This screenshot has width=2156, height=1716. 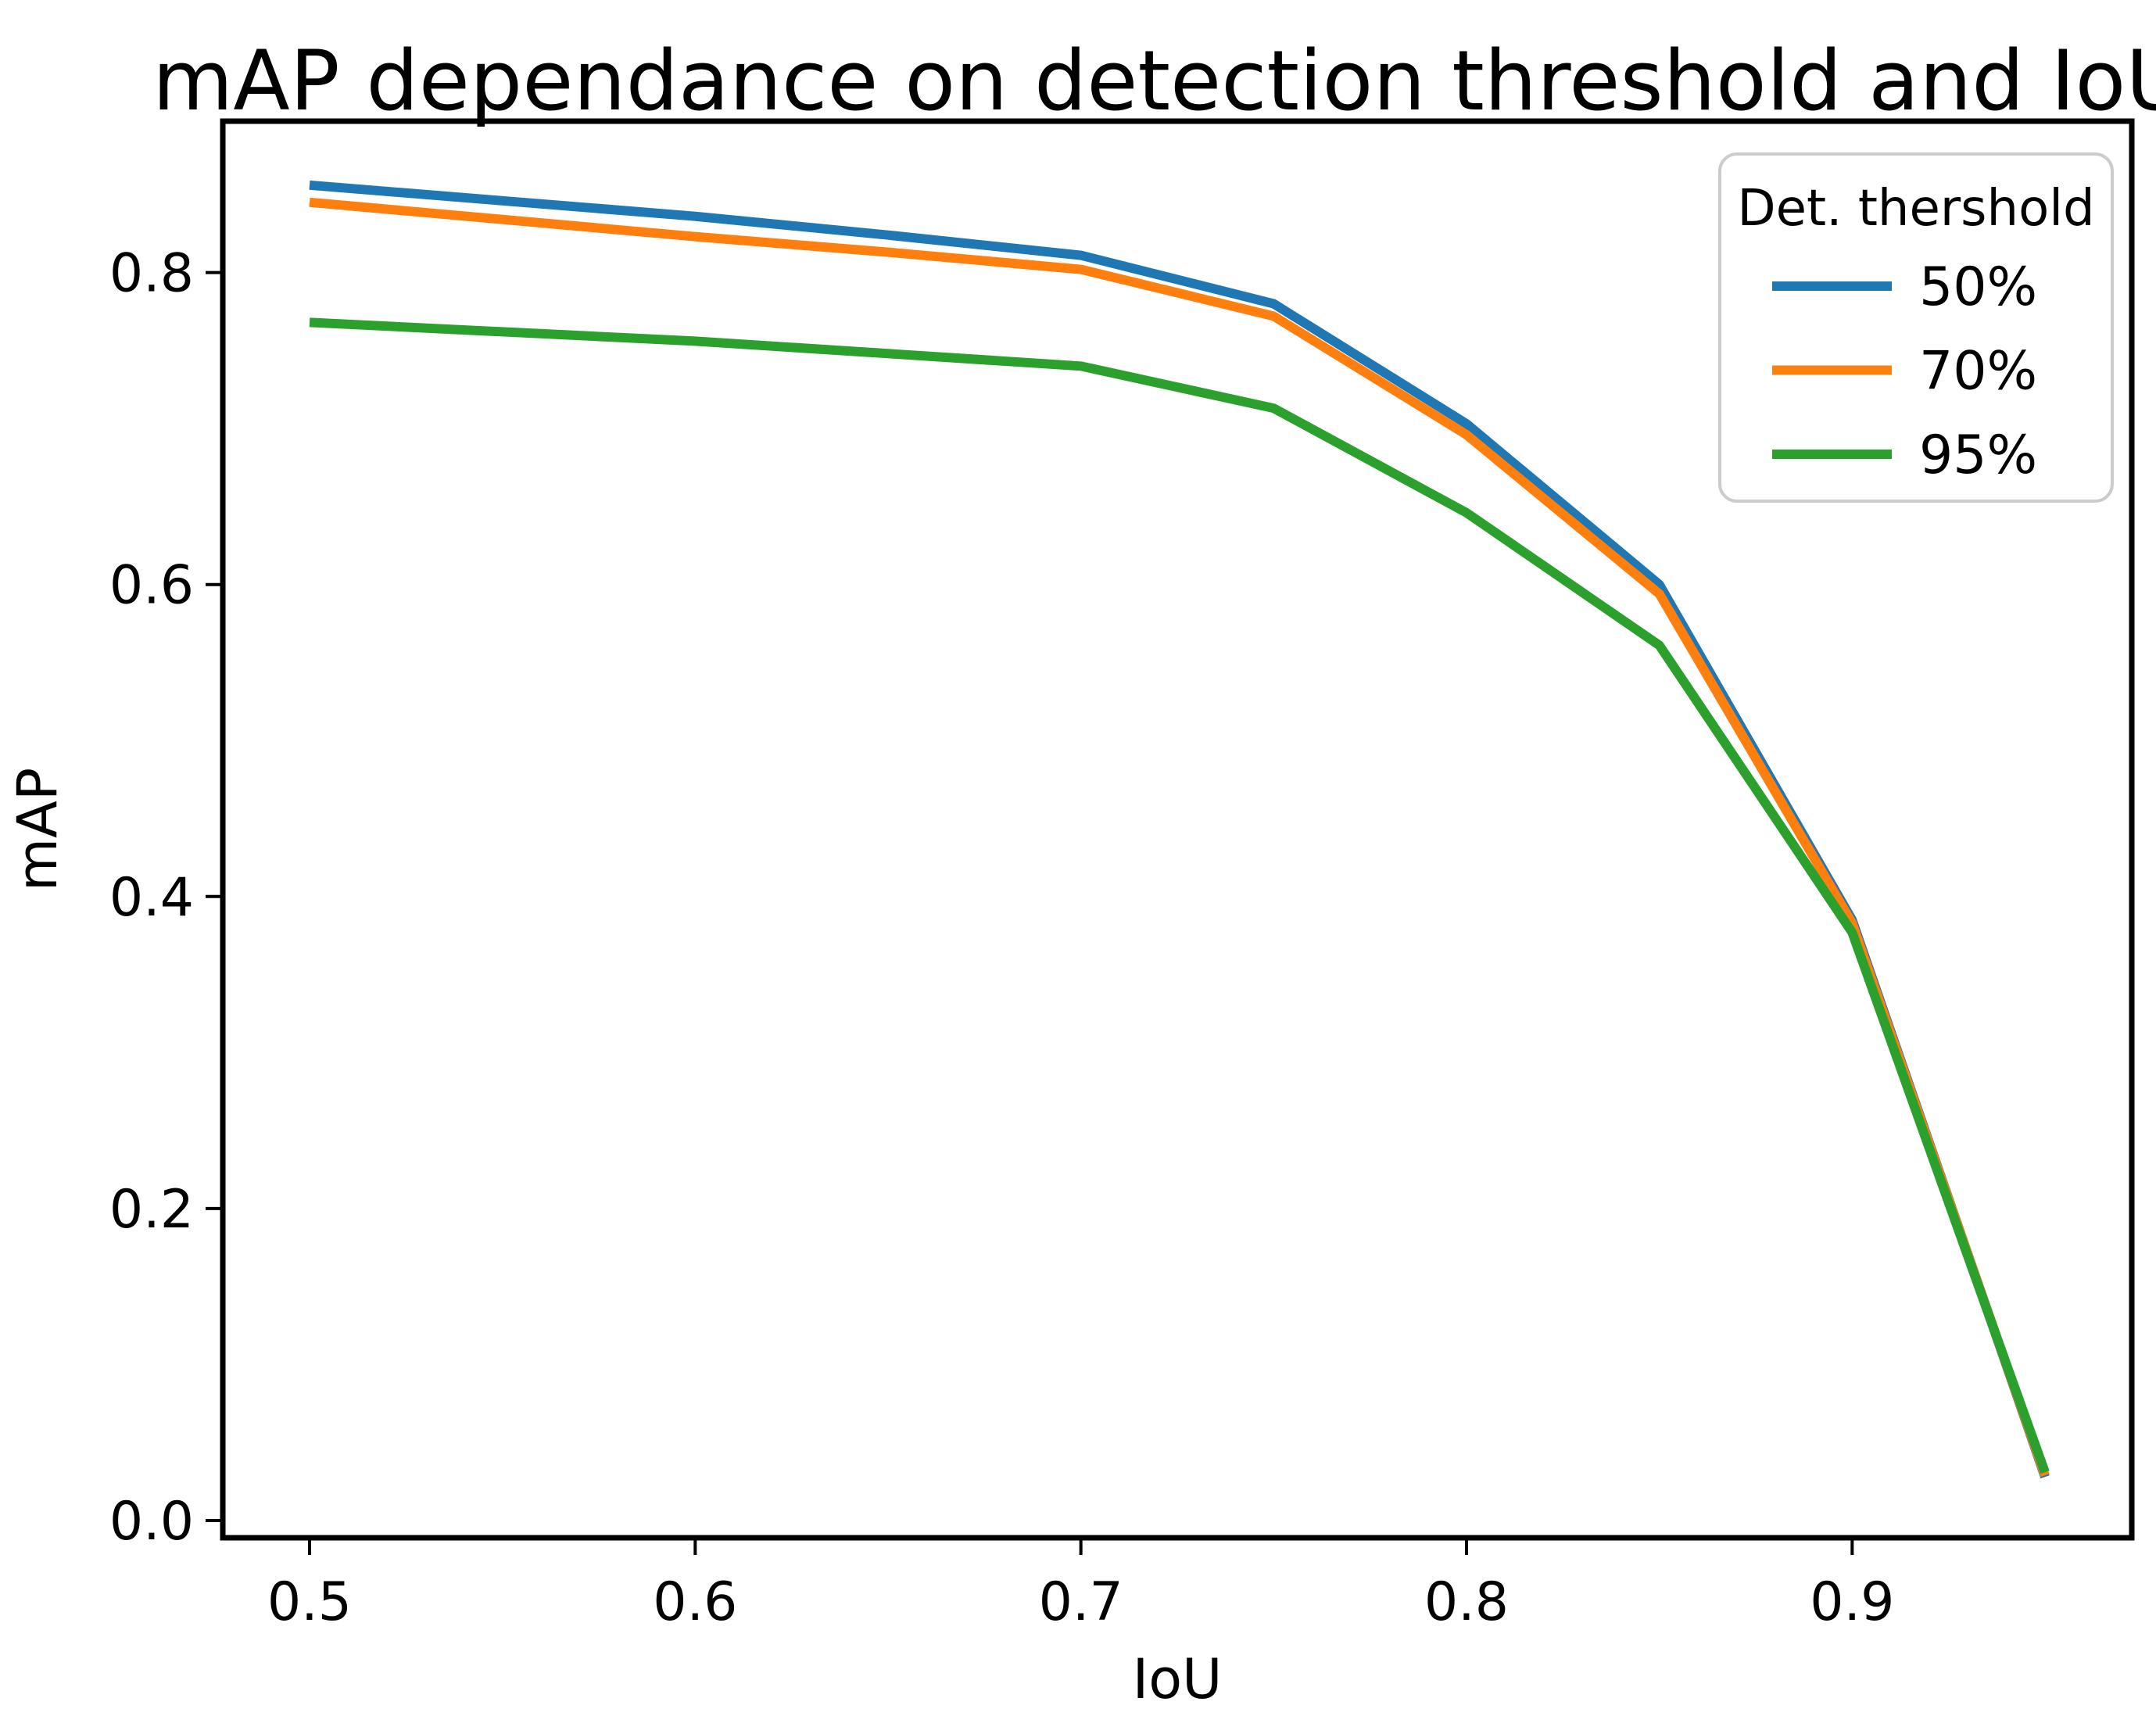 What do you see at coordinates (1978, 455) in the screenshot?
I see `legend-label-95%: 95%` at bounding box center [1978, 455].